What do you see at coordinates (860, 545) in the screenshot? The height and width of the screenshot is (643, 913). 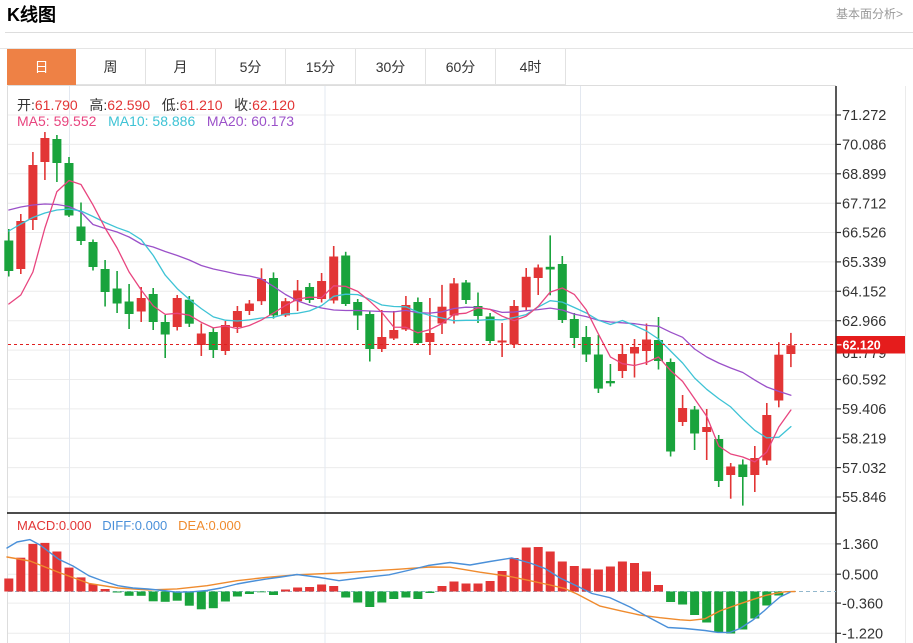 I see `svg-text: 1.360` at bounding box center [860, 545].